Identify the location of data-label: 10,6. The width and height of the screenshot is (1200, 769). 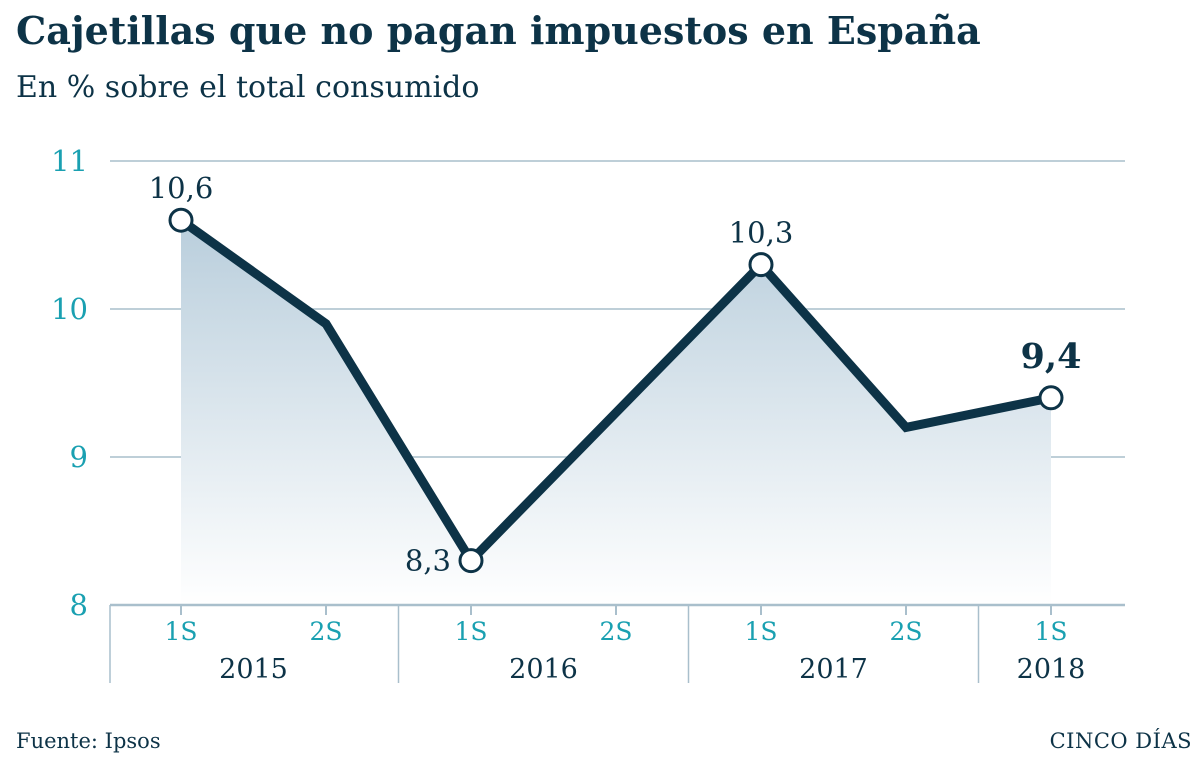
(181, 188).